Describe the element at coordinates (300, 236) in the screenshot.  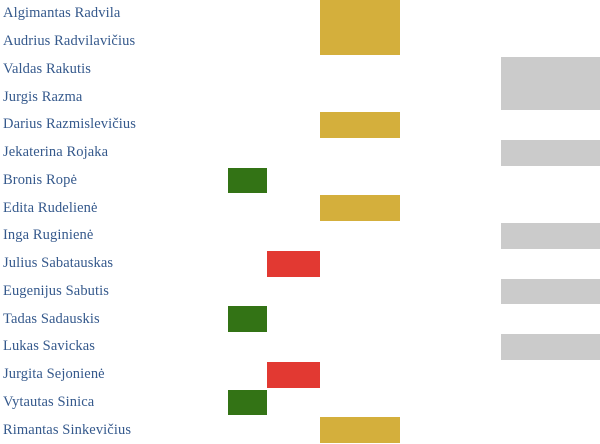
I see `member-row: Inga Ruginienė` at that location.